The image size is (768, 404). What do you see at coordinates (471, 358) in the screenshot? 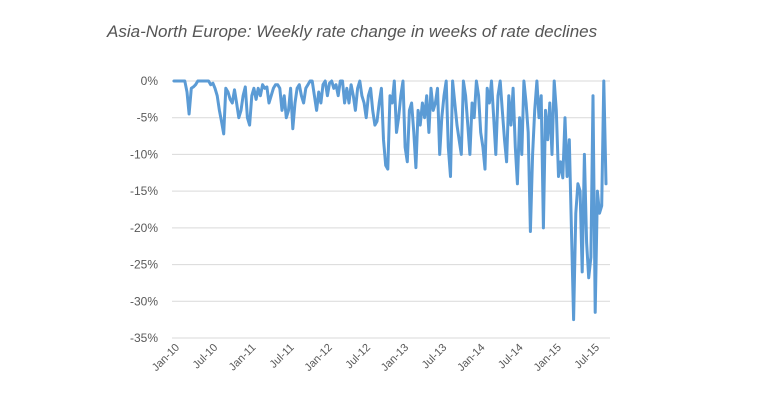
I see `x-tick-label: Jan-14` at bounding box center [471, 358].